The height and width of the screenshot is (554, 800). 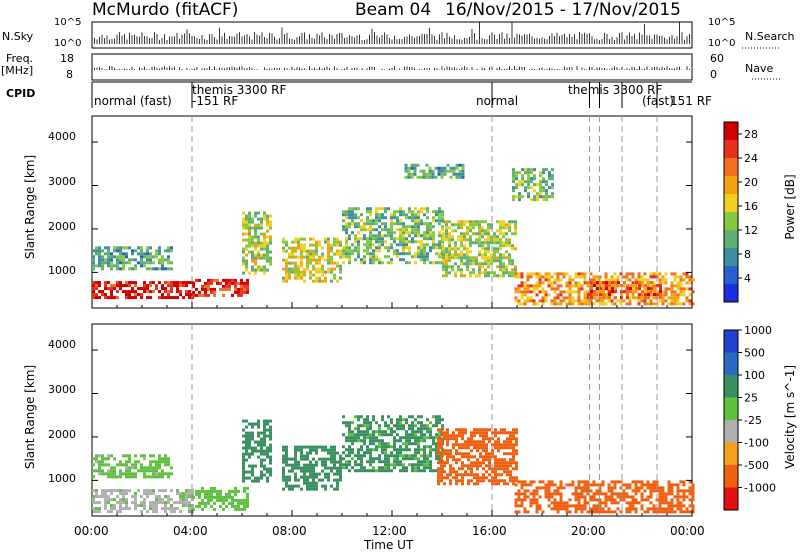 I want to click on colorbar-swatch, so click(x=731, y=476).